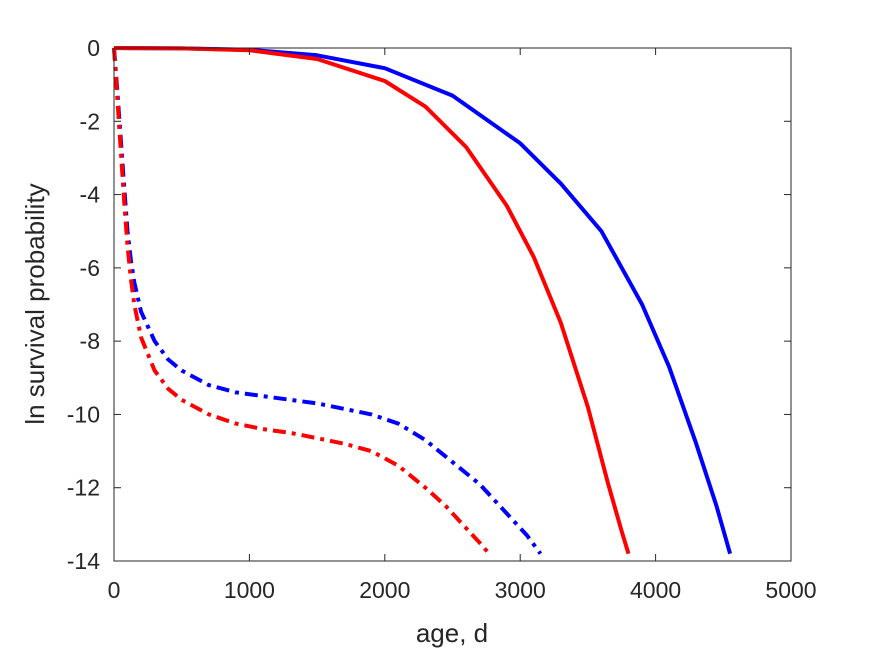 This screenshot has width=875, height=656. Describe the element at coordinates (90, 121) in the screenshot. I see `y-tick-label: -2` at that location.